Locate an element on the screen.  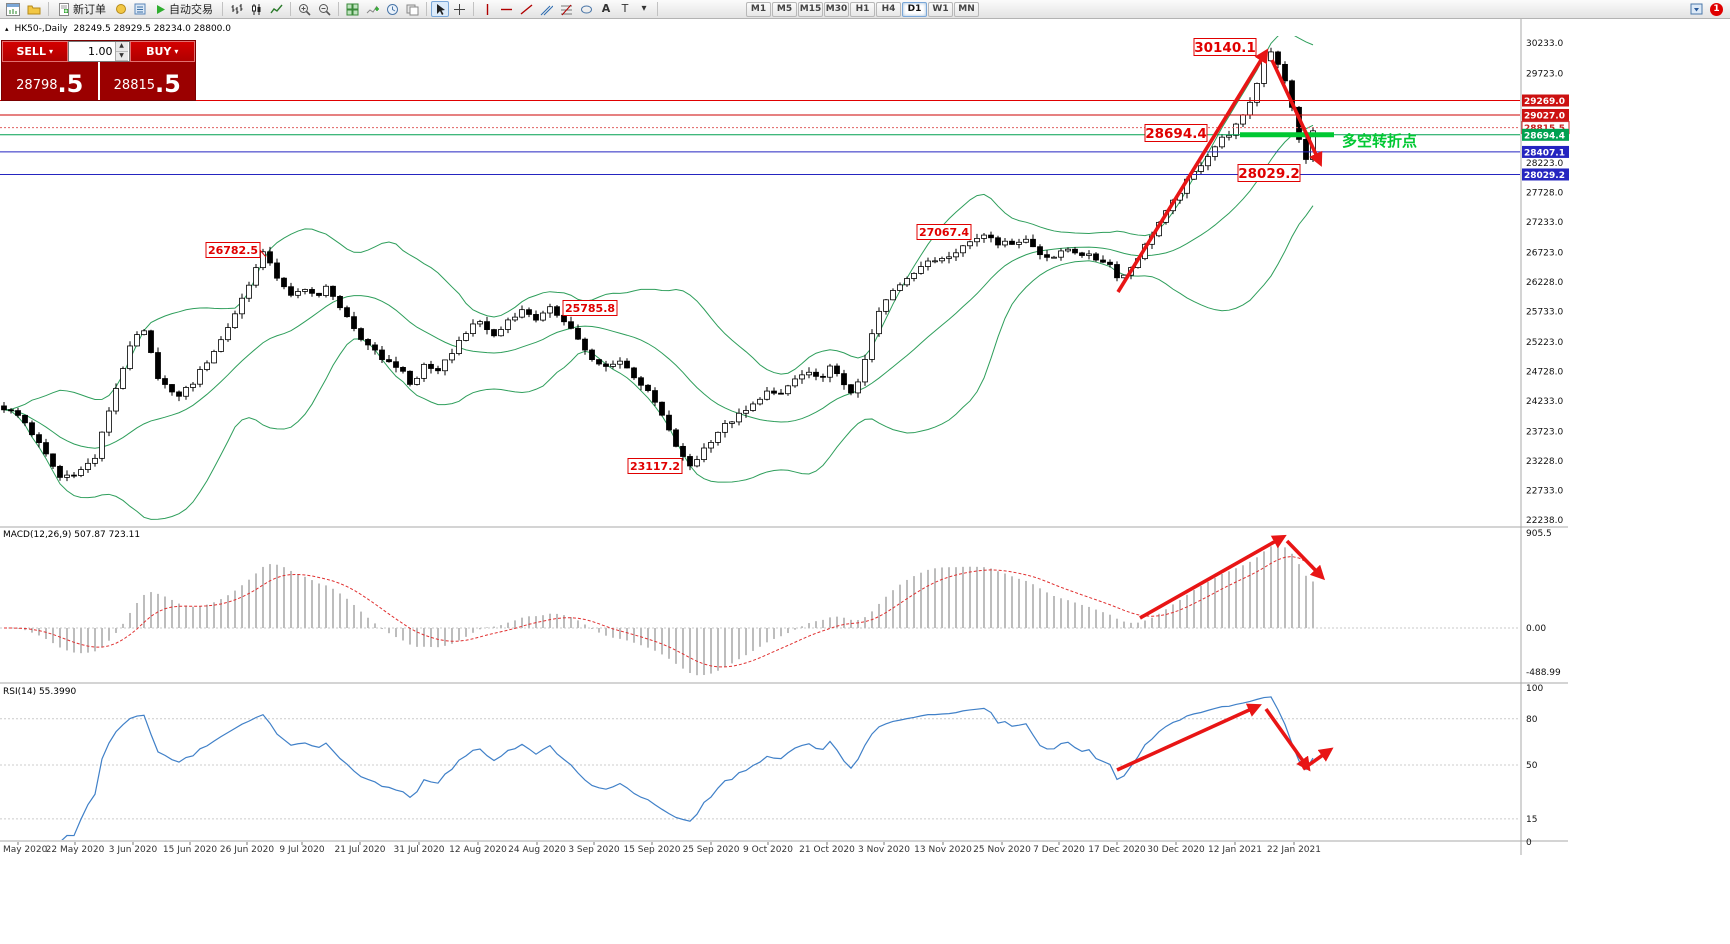
horizontal-lines is located at coordinates (760, 137).